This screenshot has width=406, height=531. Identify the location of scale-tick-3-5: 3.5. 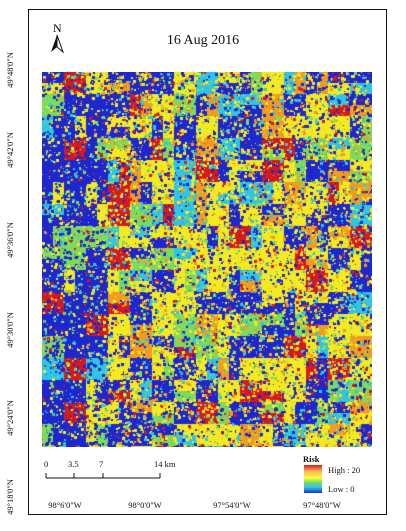
(73, 464).